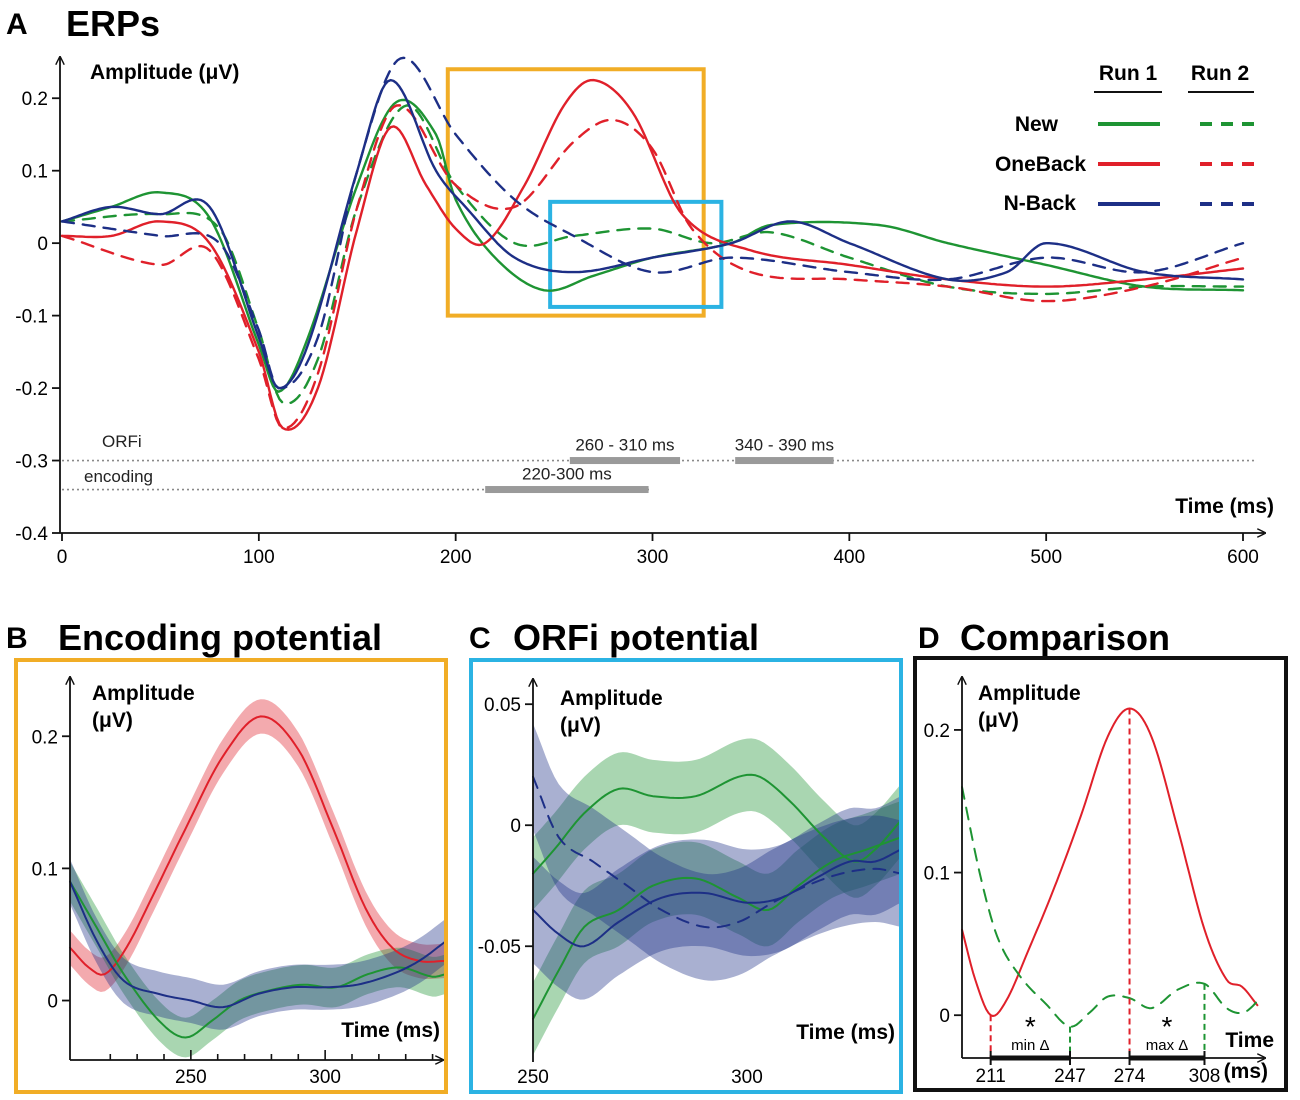 The height and width of the screenshot is (1100, 1300). Describe the element at coordinates (1243, 557) in the screenshot. I see `x-tick-label-6: 600` at that location.